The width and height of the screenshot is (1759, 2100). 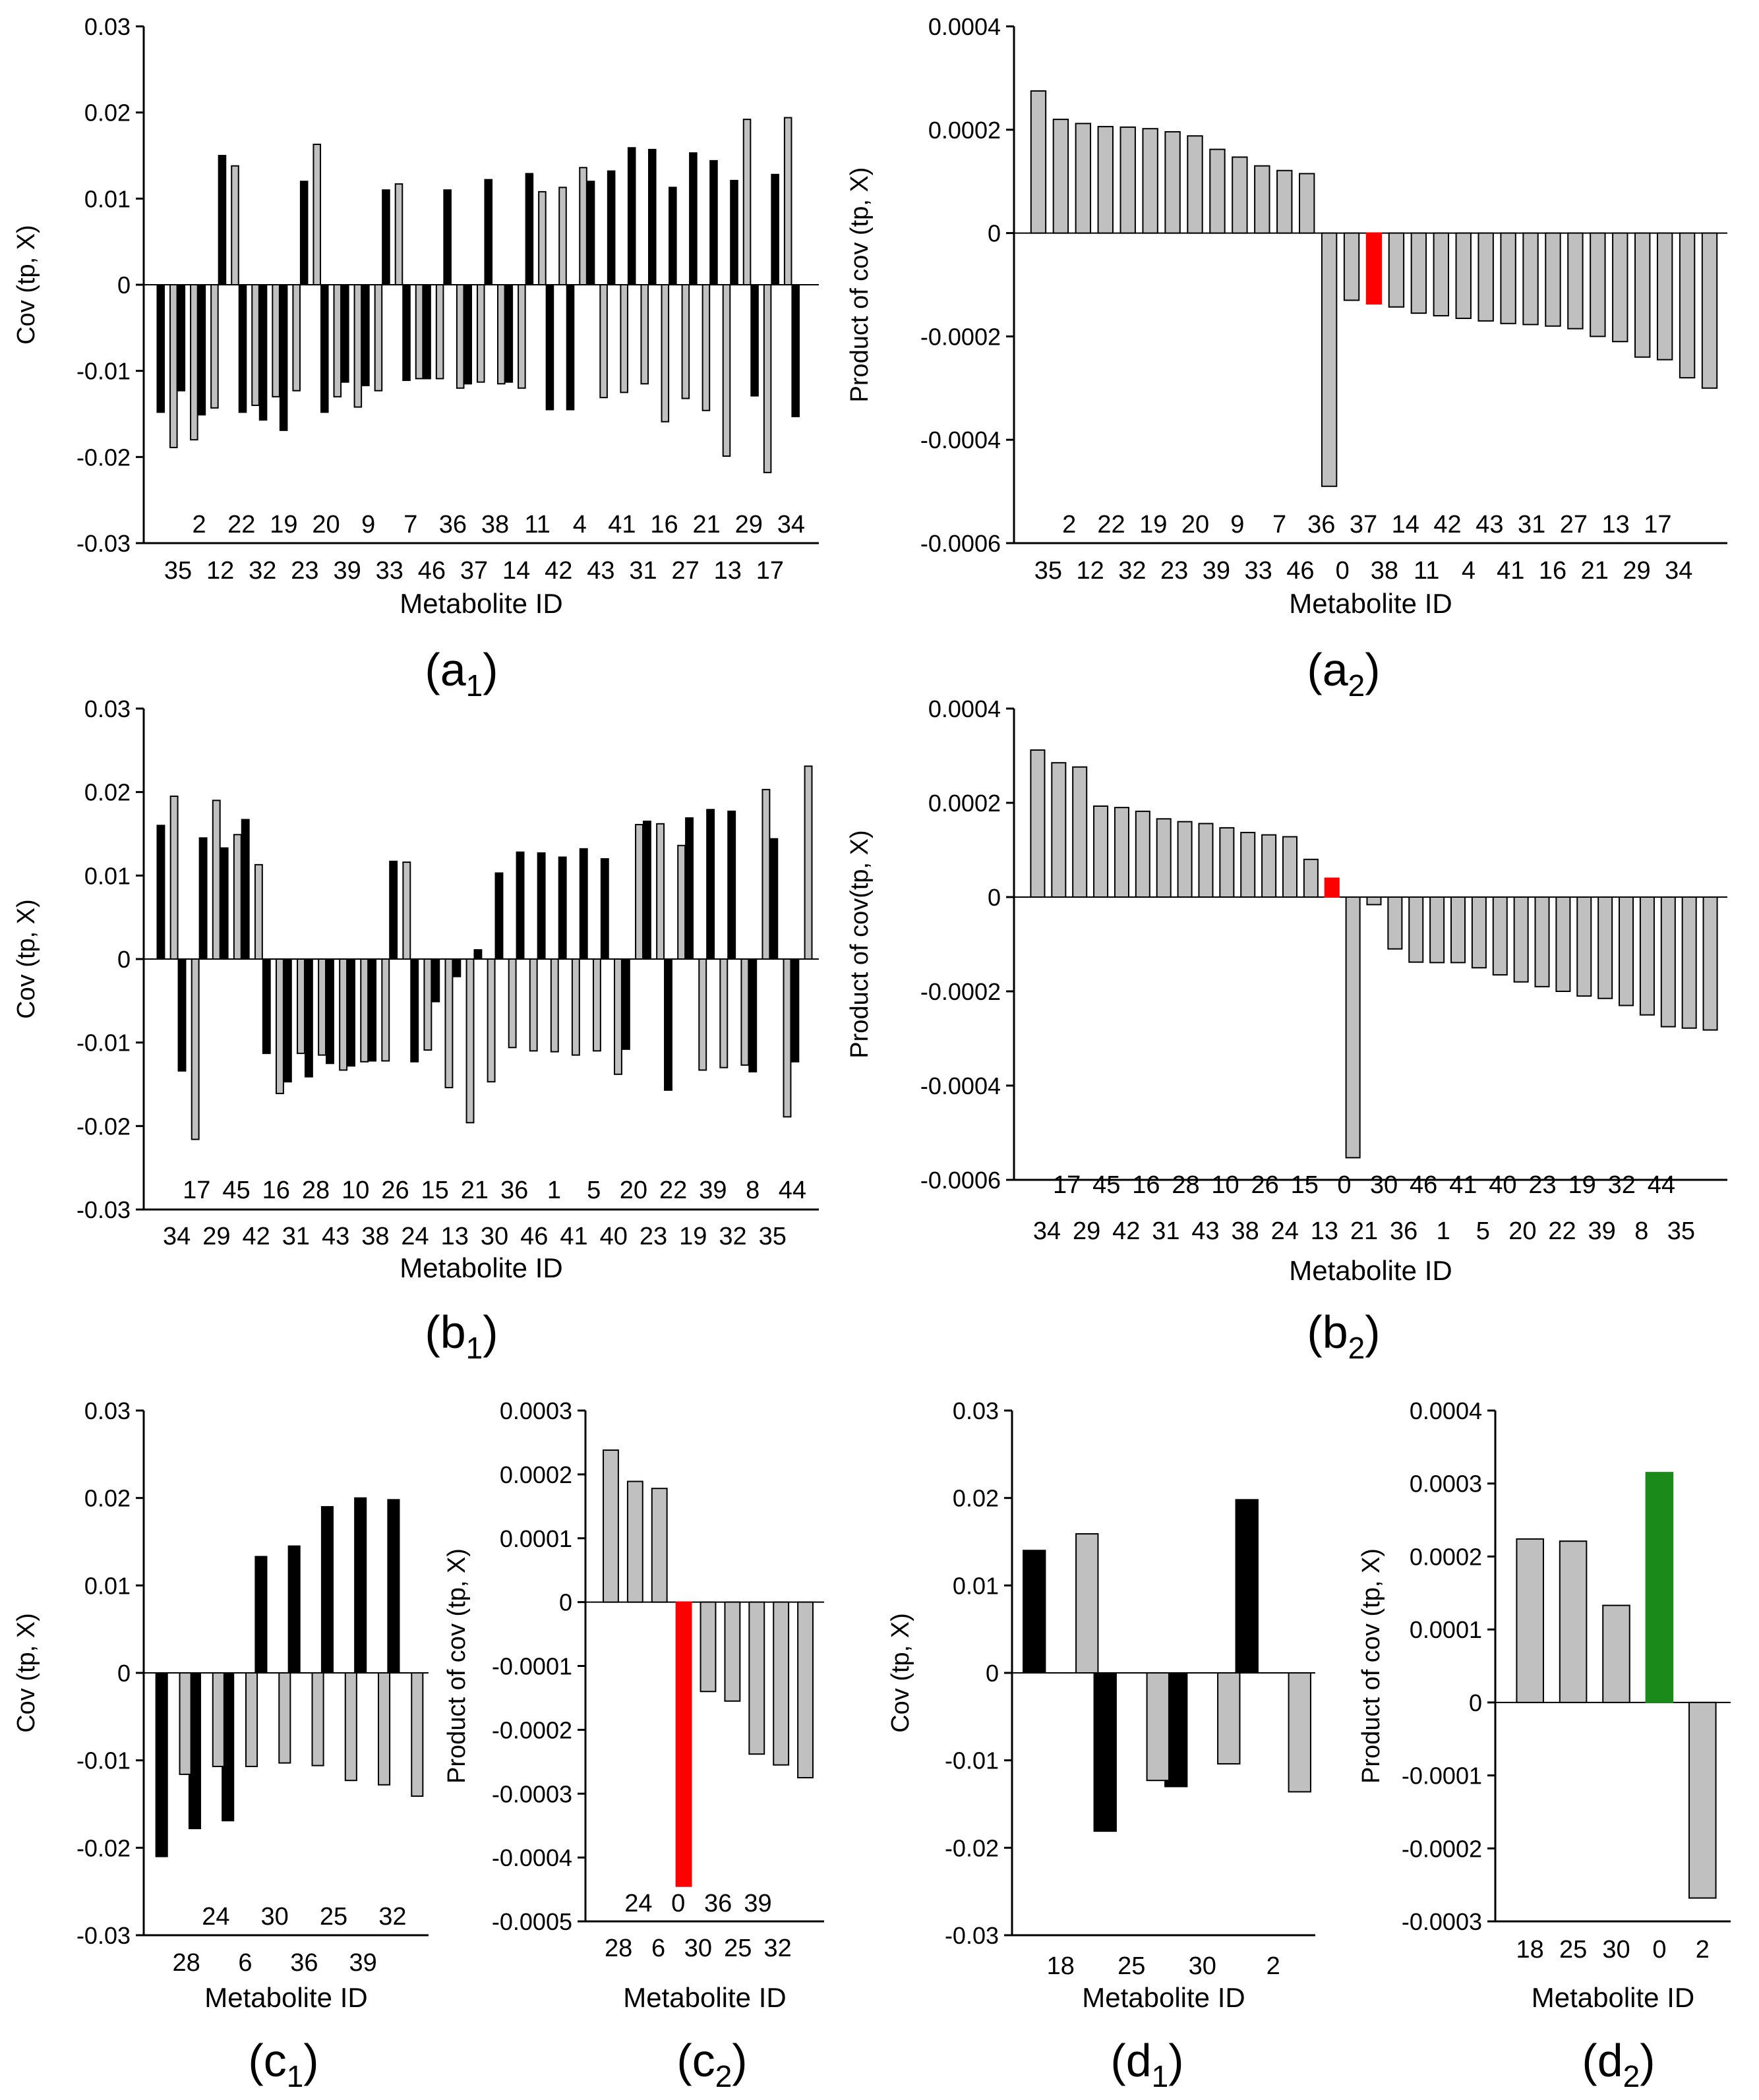 I want to click on x-tick-label-upper: 30, so click(x=275, y=1917).